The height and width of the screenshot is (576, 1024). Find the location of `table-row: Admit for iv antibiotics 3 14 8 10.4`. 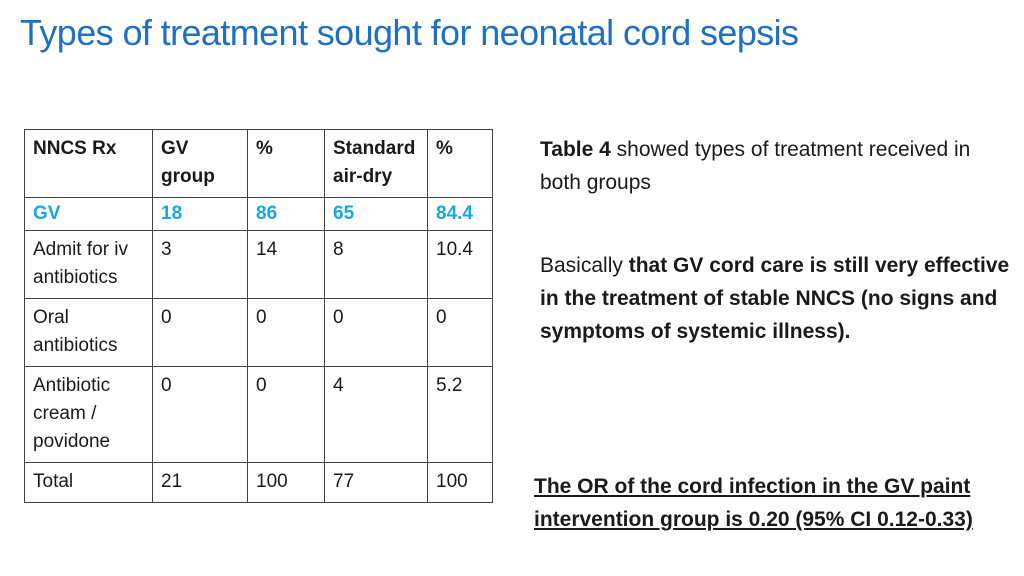

table-row: Admit for iv antibiotics 3 14 8 10.4 is located at coordinates (258, 264).